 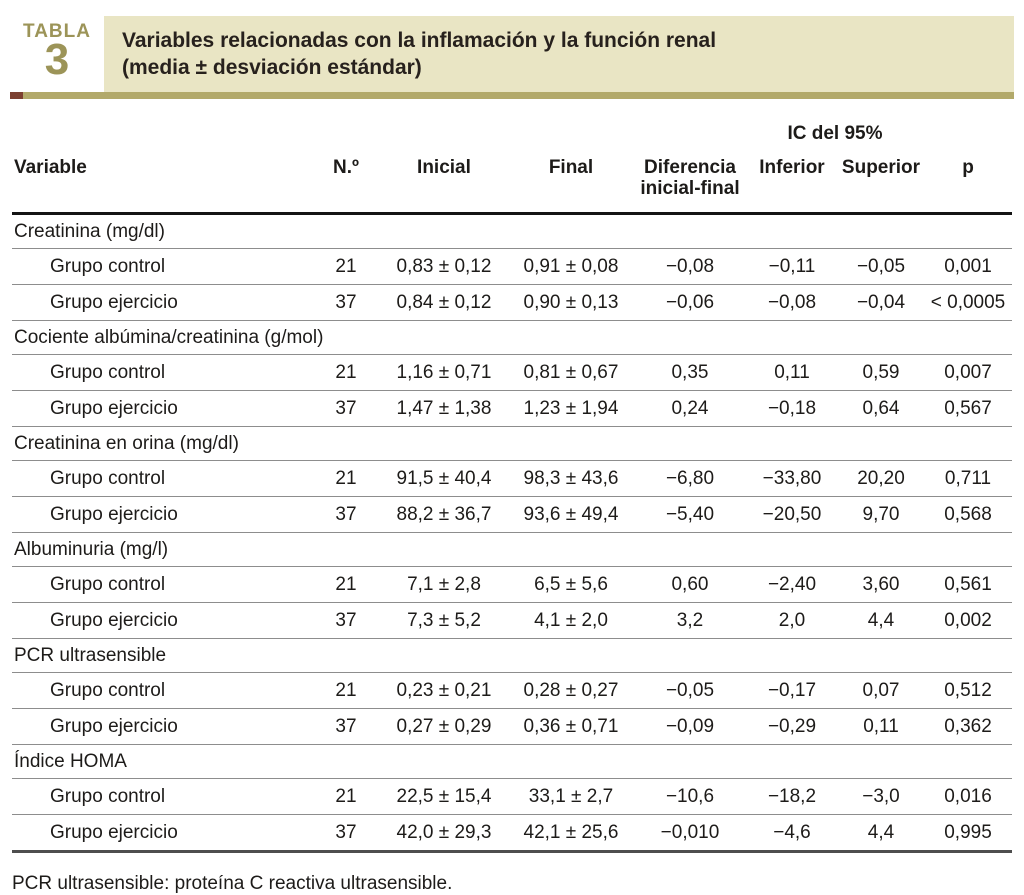 I want to click on cell-diferencia: 0,24, so click(x=689, y=409).